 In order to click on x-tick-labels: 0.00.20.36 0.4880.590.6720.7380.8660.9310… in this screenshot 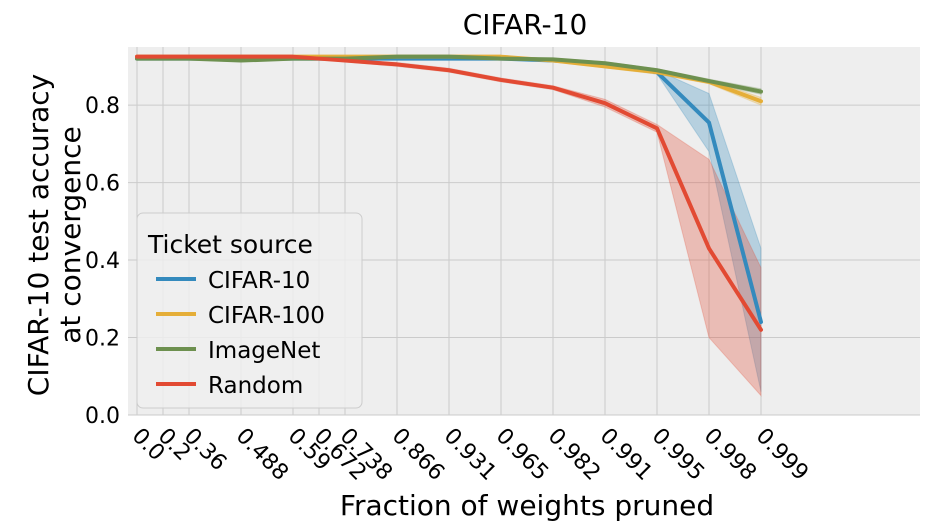, I will do `click(470, 455)`.